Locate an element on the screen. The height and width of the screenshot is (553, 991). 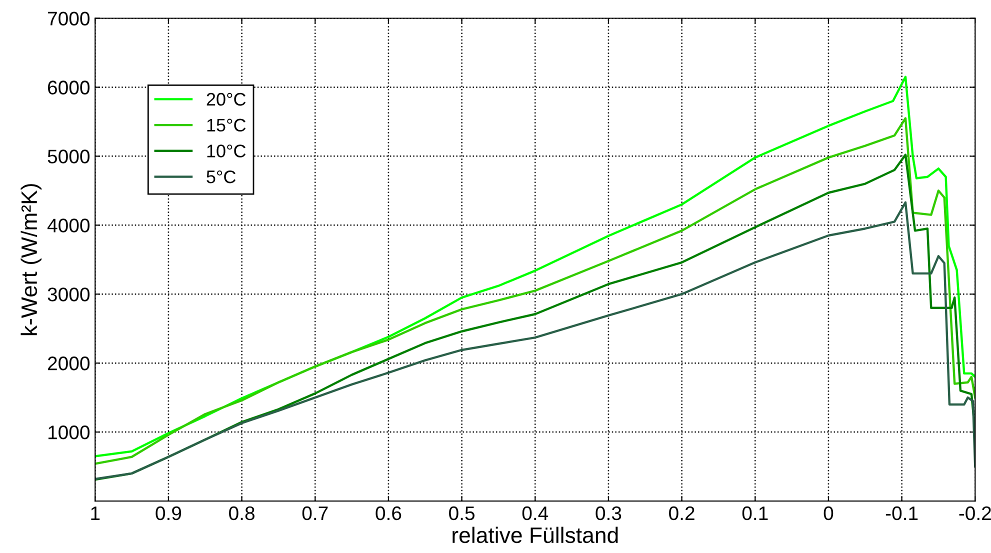
x-tick-label: 0.7 is located at coordinates (315, 513).